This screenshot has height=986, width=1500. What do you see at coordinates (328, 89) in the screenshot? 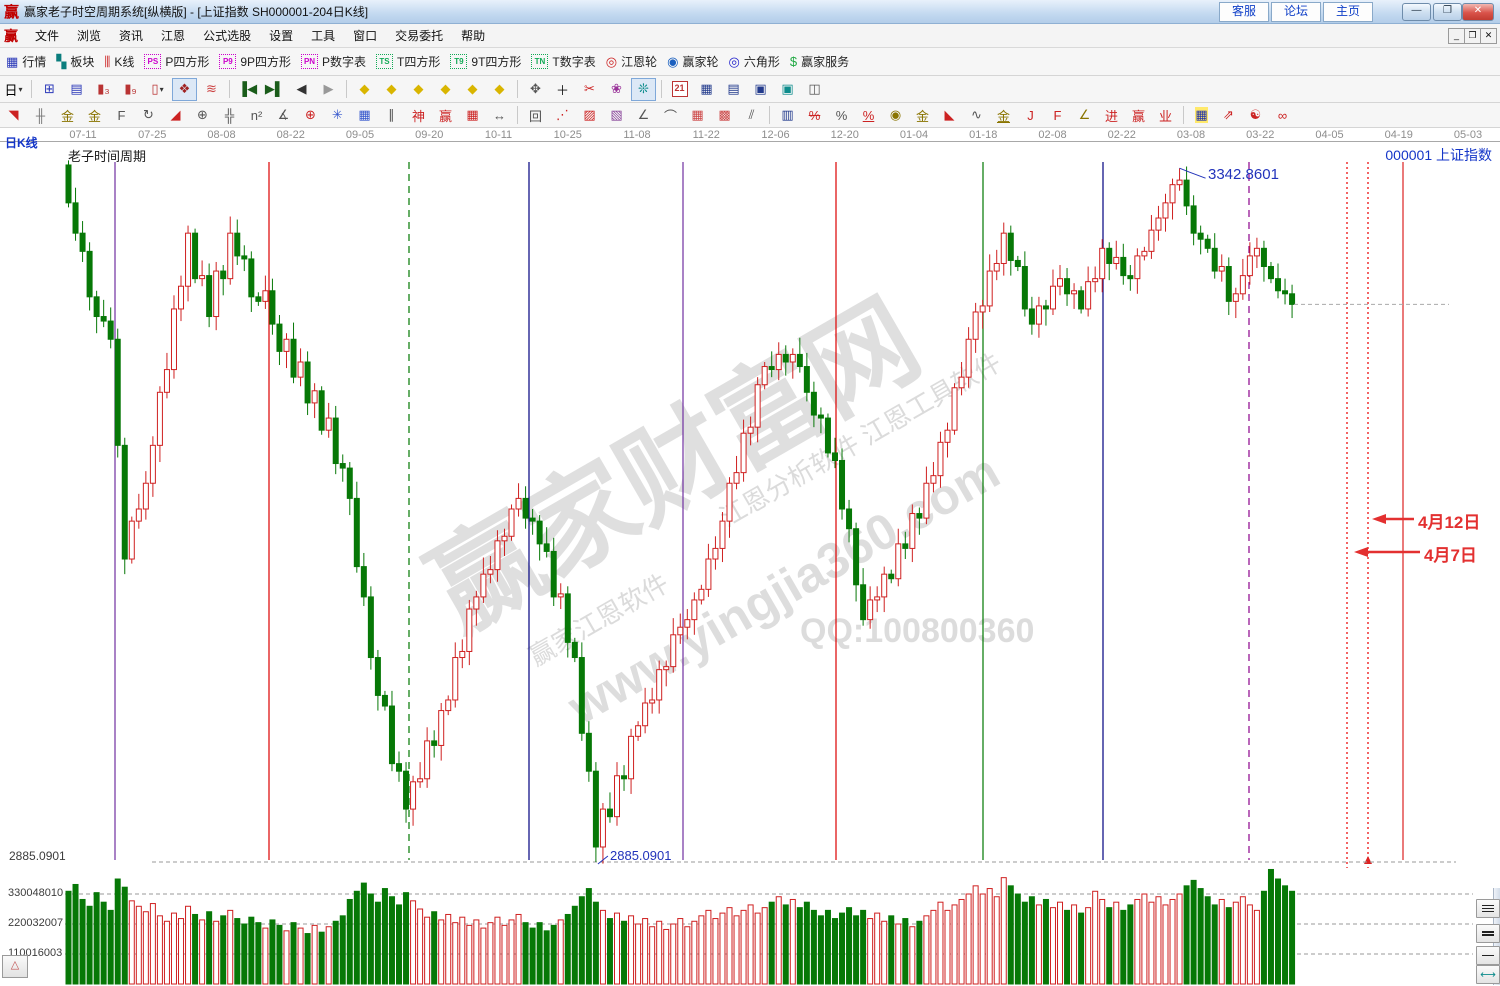
I see `next-bar-icon: ▶` at bounding box center [328, 89].